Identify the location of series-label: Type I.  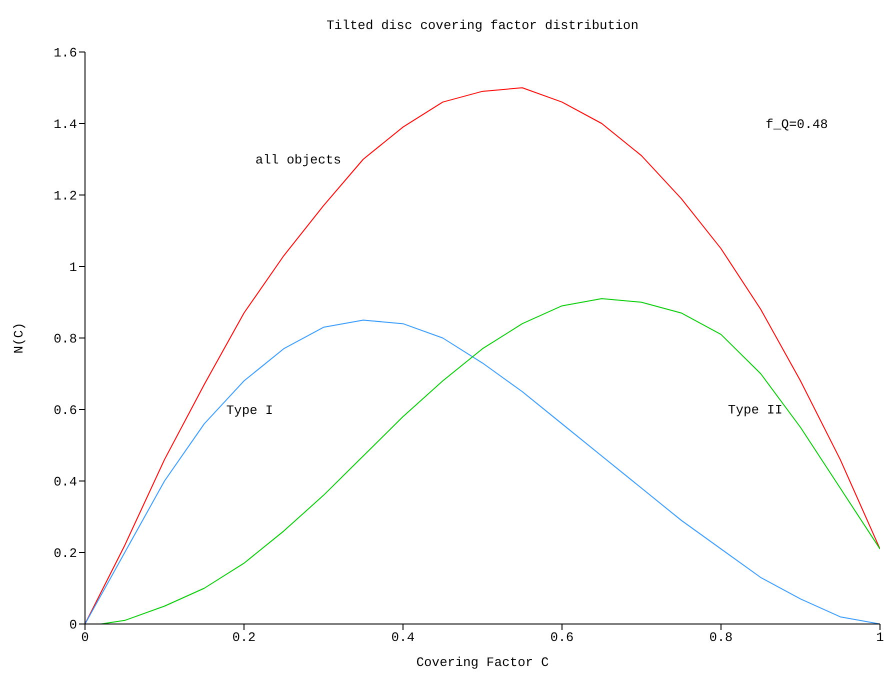
(250, 410).